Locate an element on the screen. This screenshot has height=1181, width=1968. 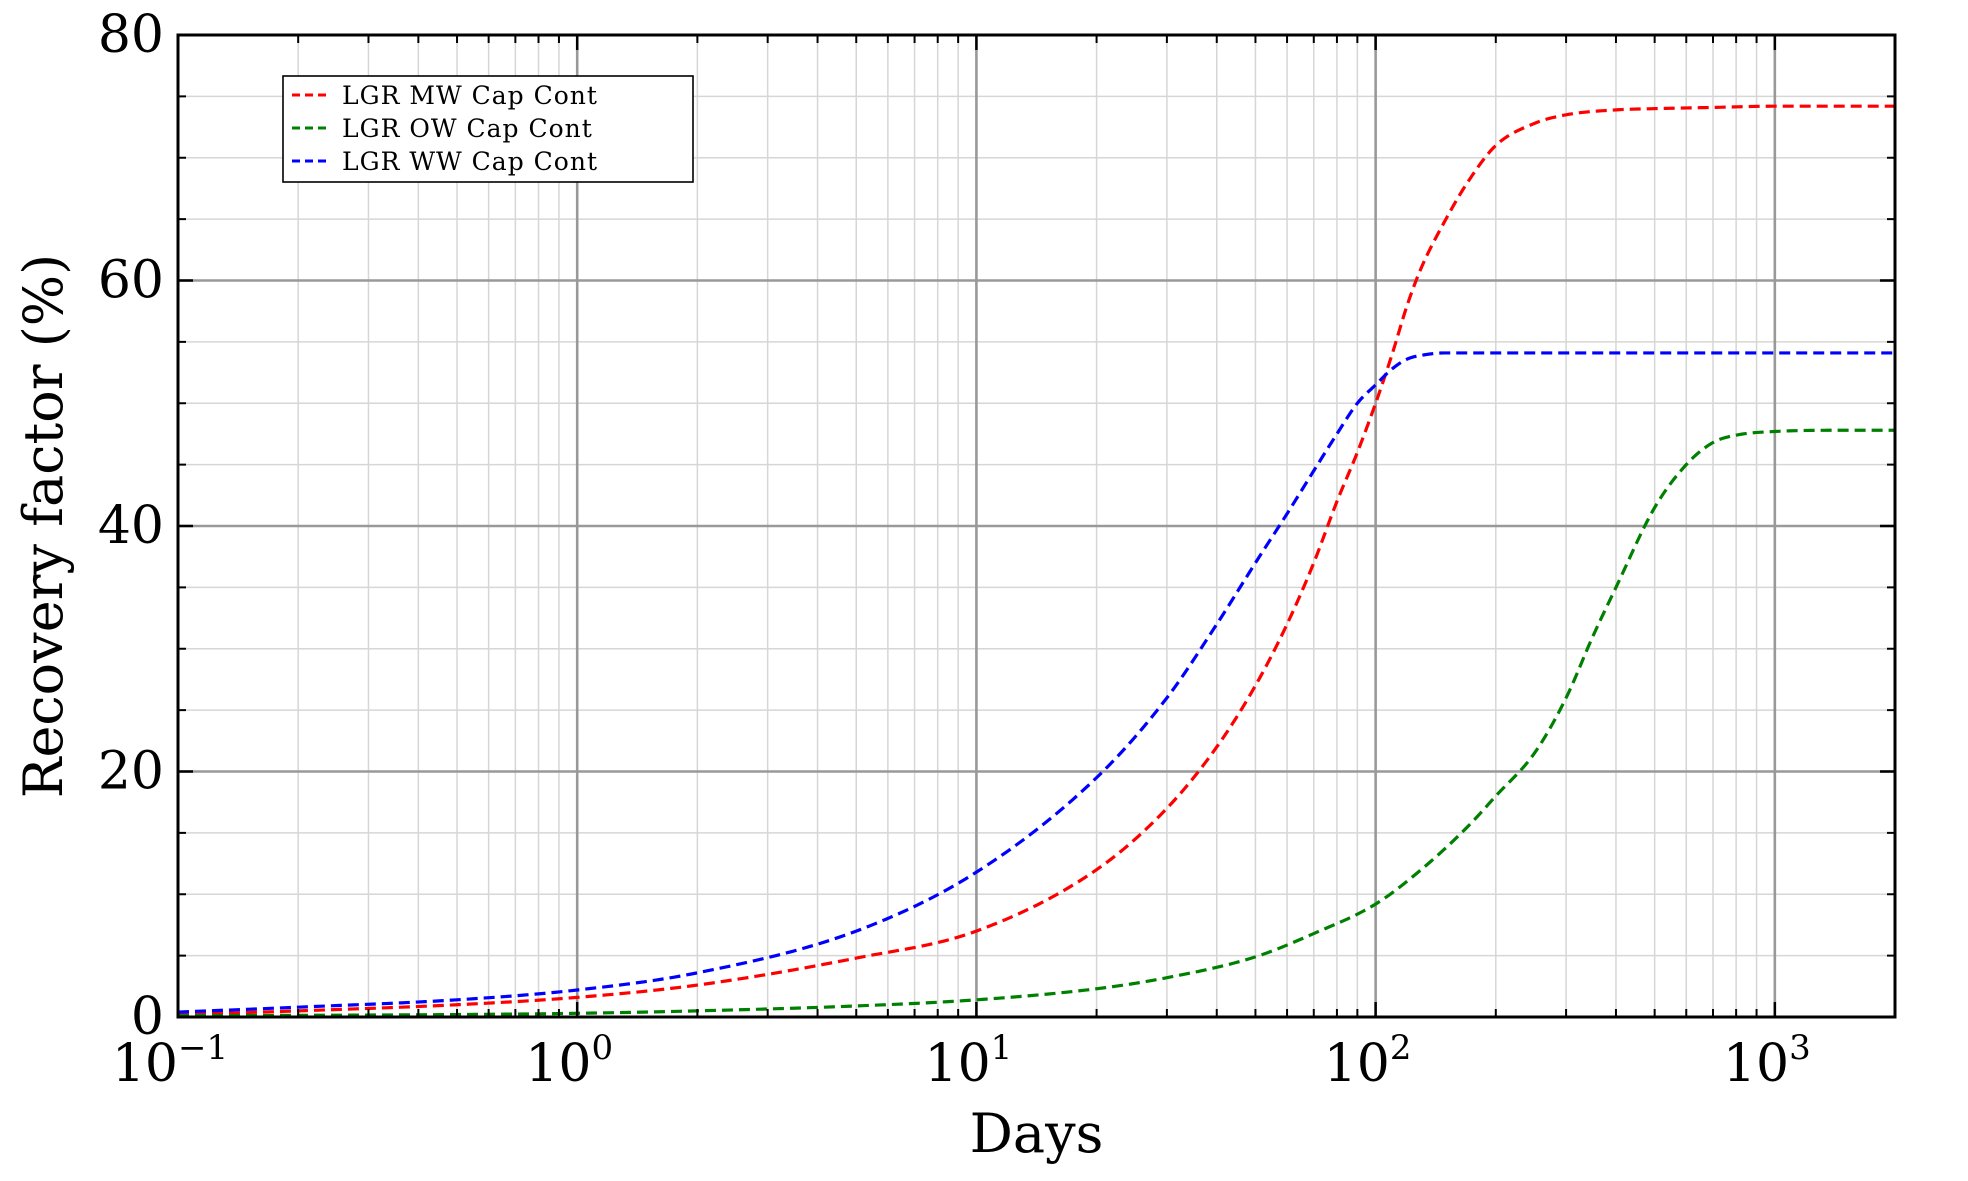
x-tick-labels: 10⁻¹ 10⁰ 10¹ 10² 10³ is located at coordinates (961, 1061).